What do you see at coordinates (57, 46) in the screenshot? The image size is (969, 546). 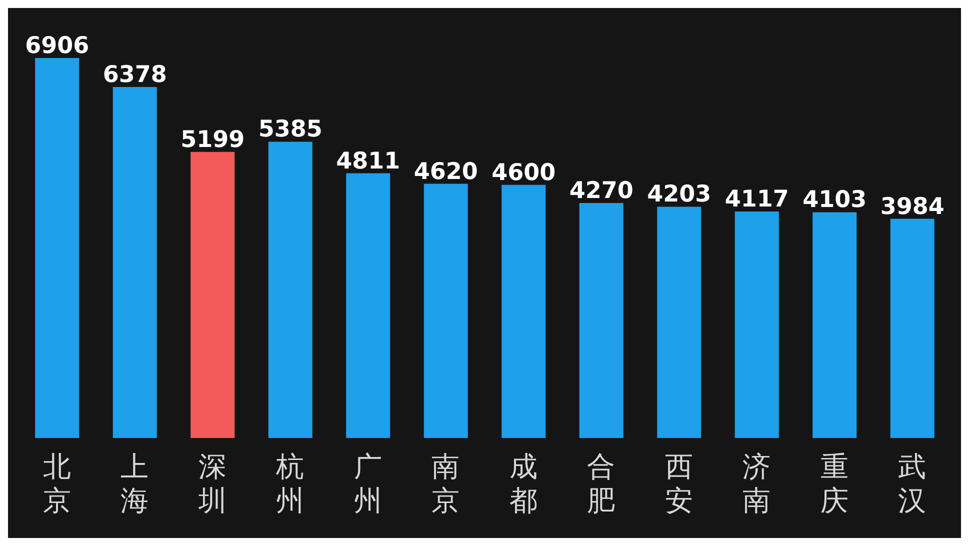 I see `data-label: 6906` at bounding box center [57, 46].